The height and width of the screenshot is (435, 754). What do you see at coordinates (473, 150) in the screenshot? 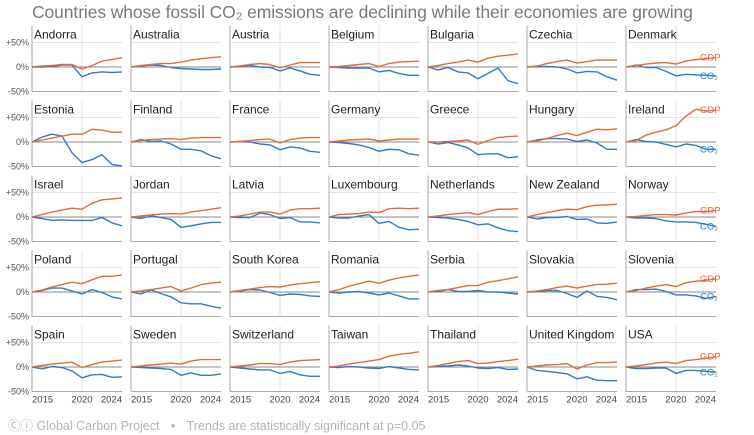
I see `co2-line-greece` at bounding box center [473, 150].